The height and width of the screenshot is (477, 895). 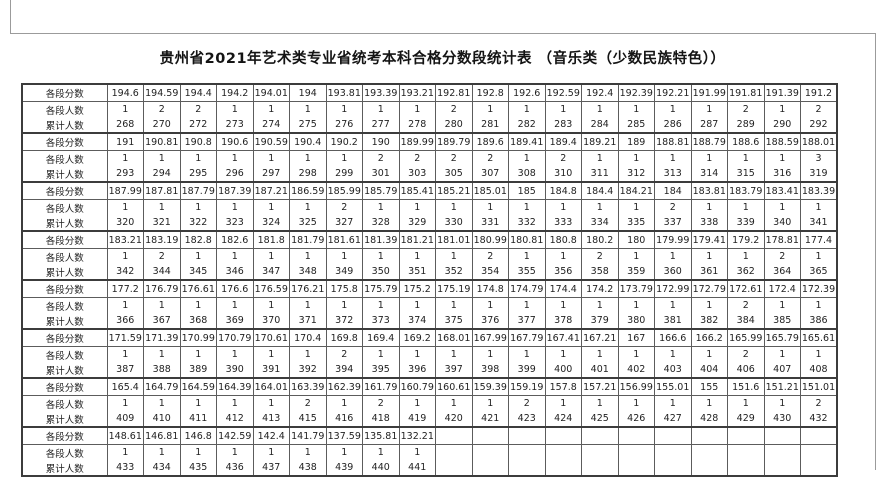 I want to click on cumulative-cell: 416, so click(x=344, y=419).